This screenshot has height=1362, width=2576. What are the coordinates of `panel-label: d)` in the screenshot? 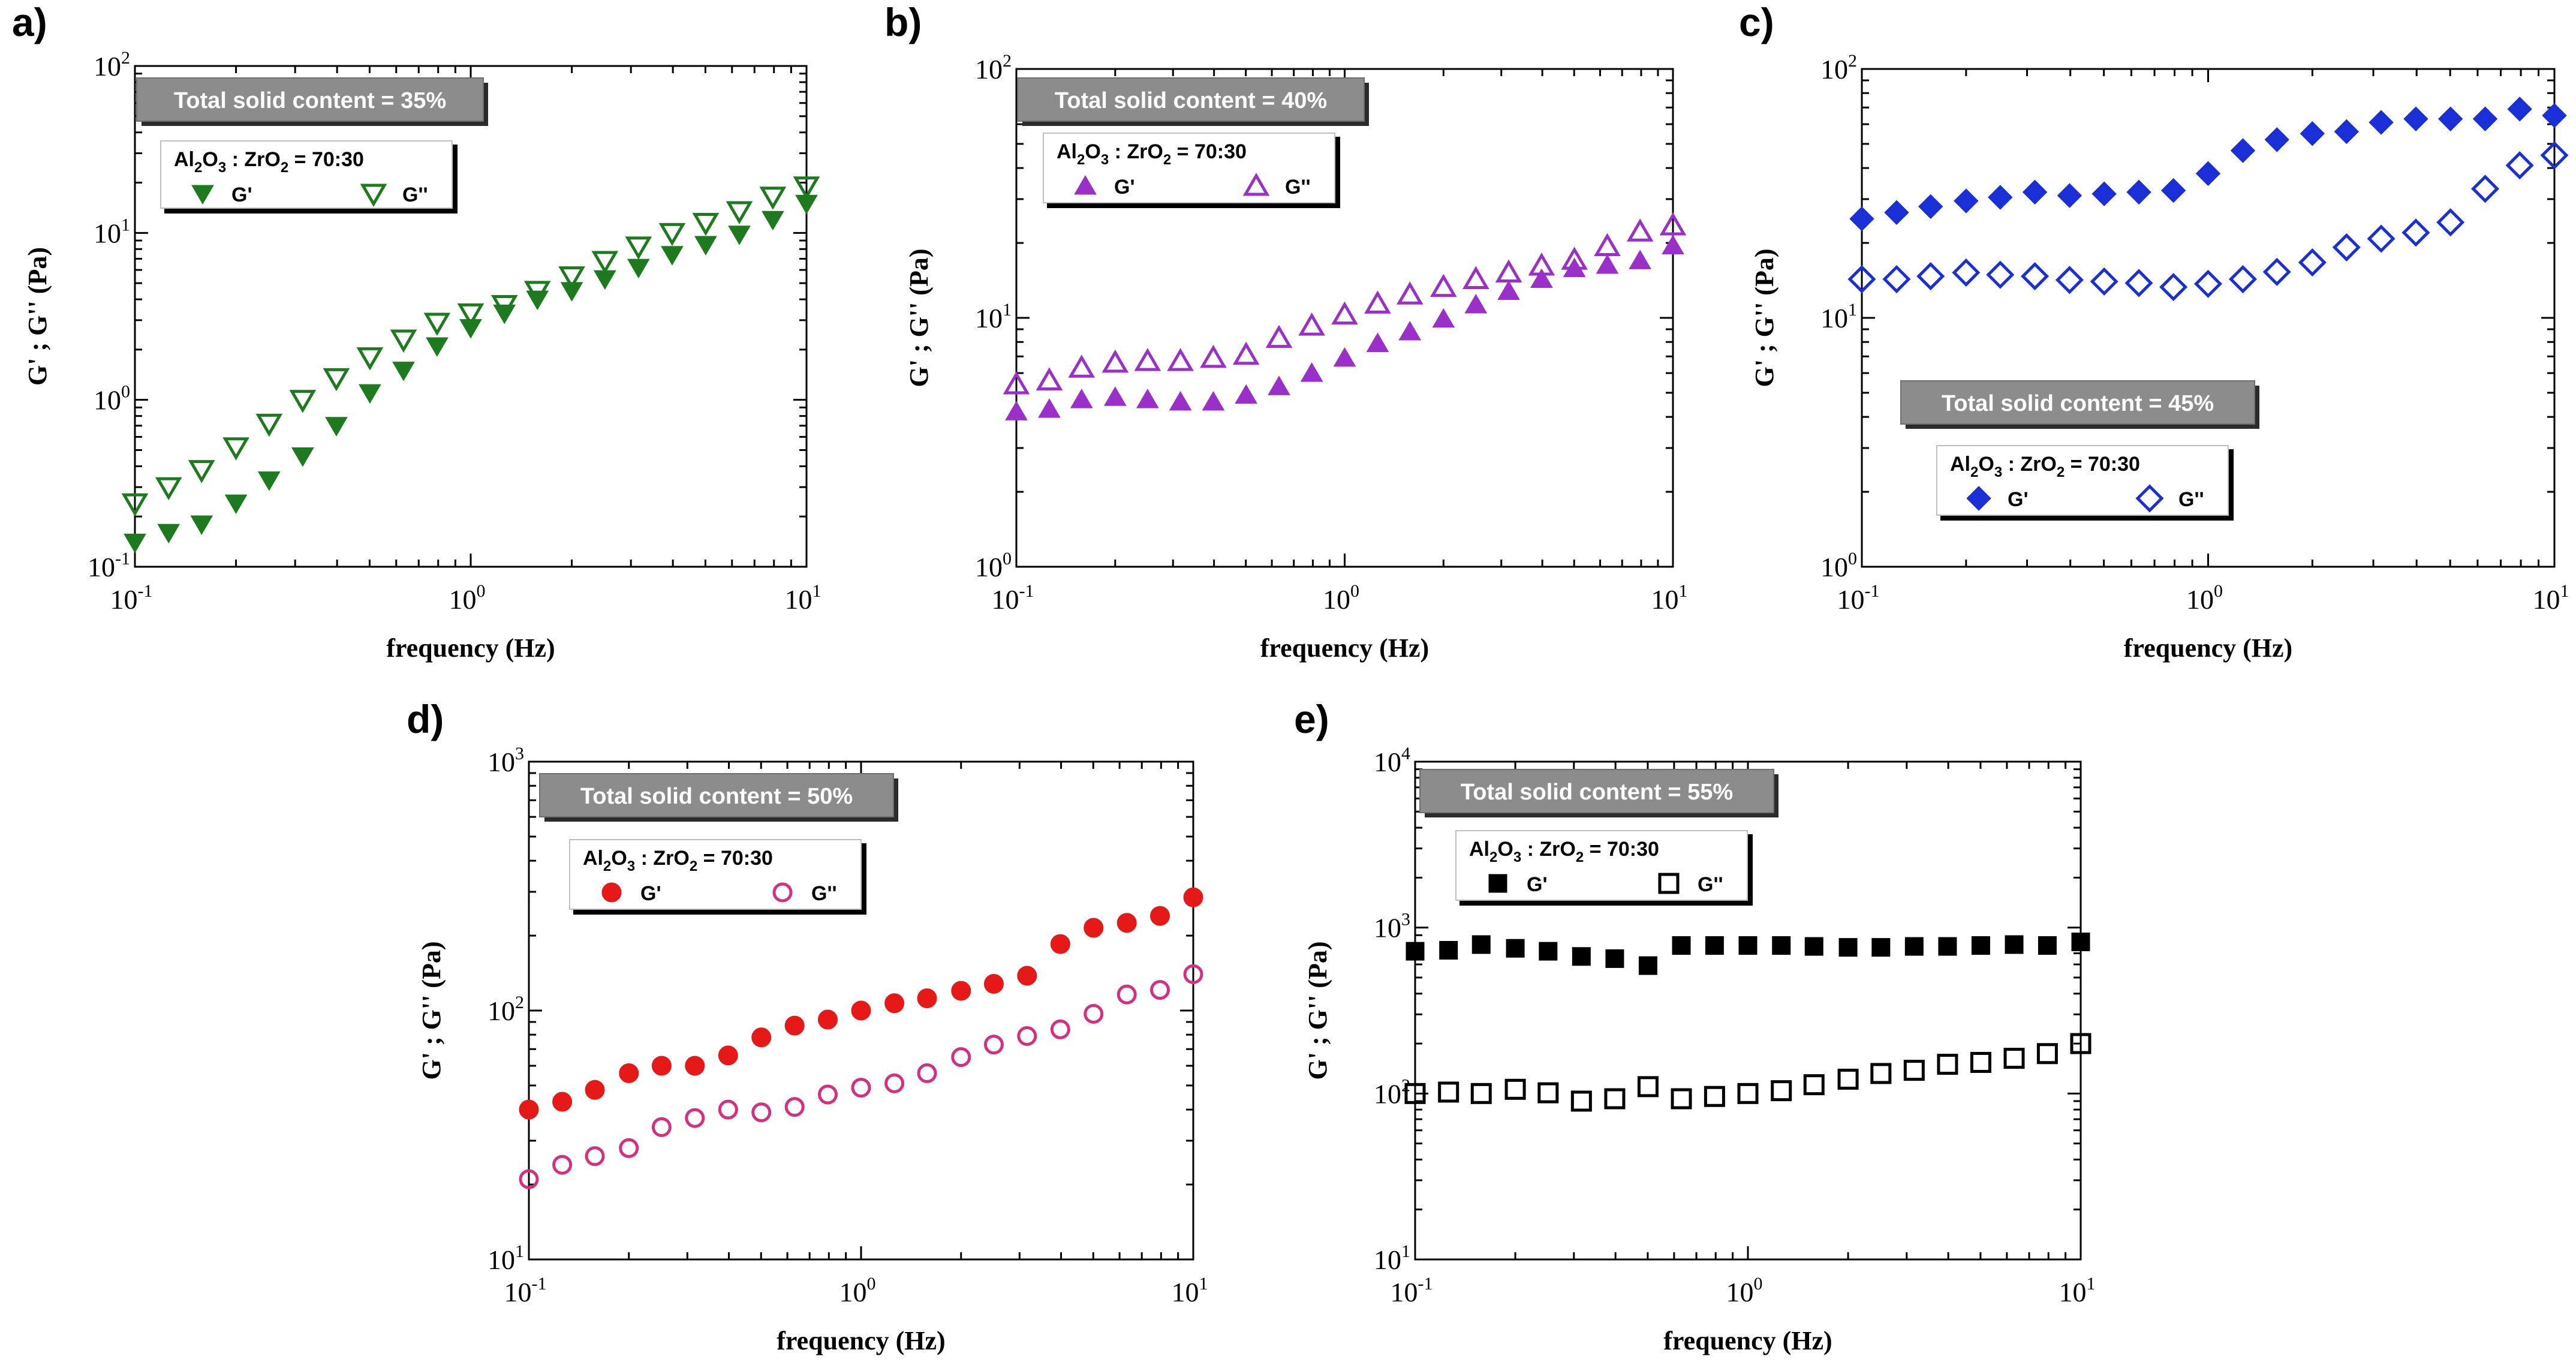 It's located at (426, 719).